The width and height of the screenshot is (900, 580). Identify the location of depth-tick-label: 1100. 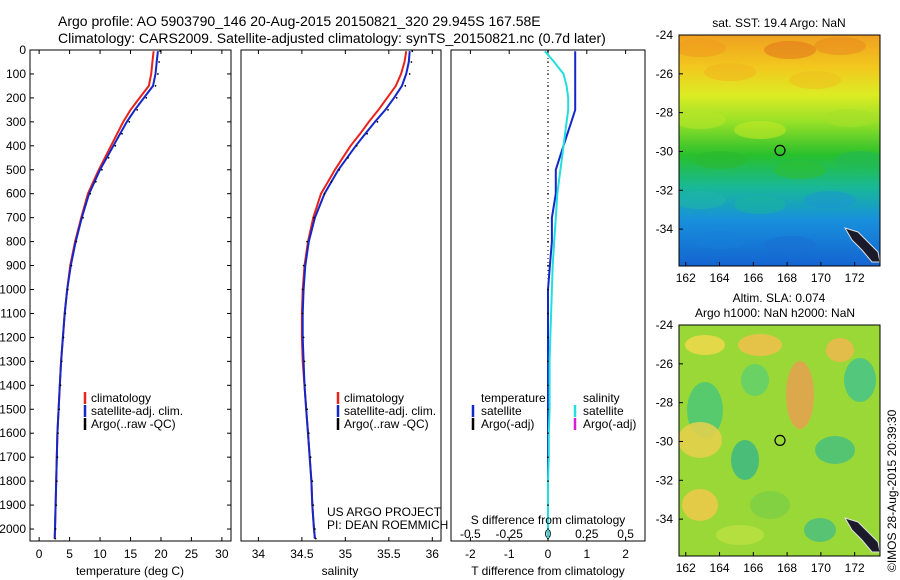
(13, 313).